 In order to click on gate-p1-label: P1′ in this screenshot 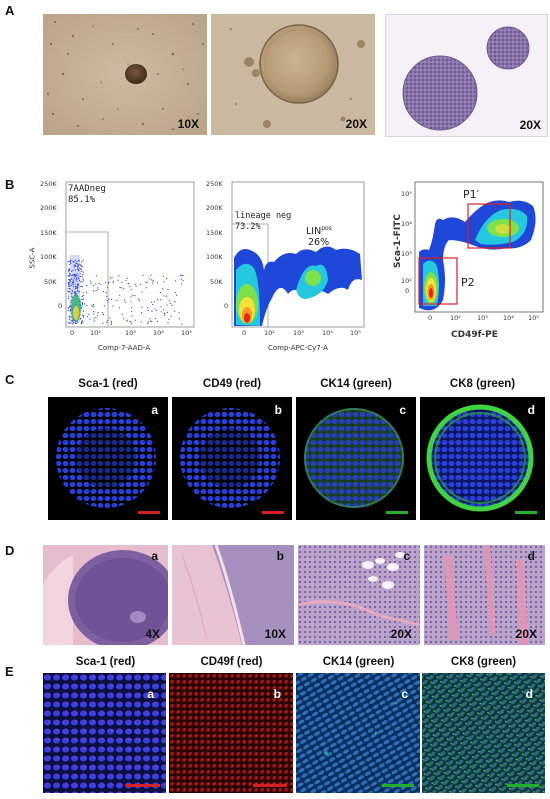, I will do `click(471, 194)`.